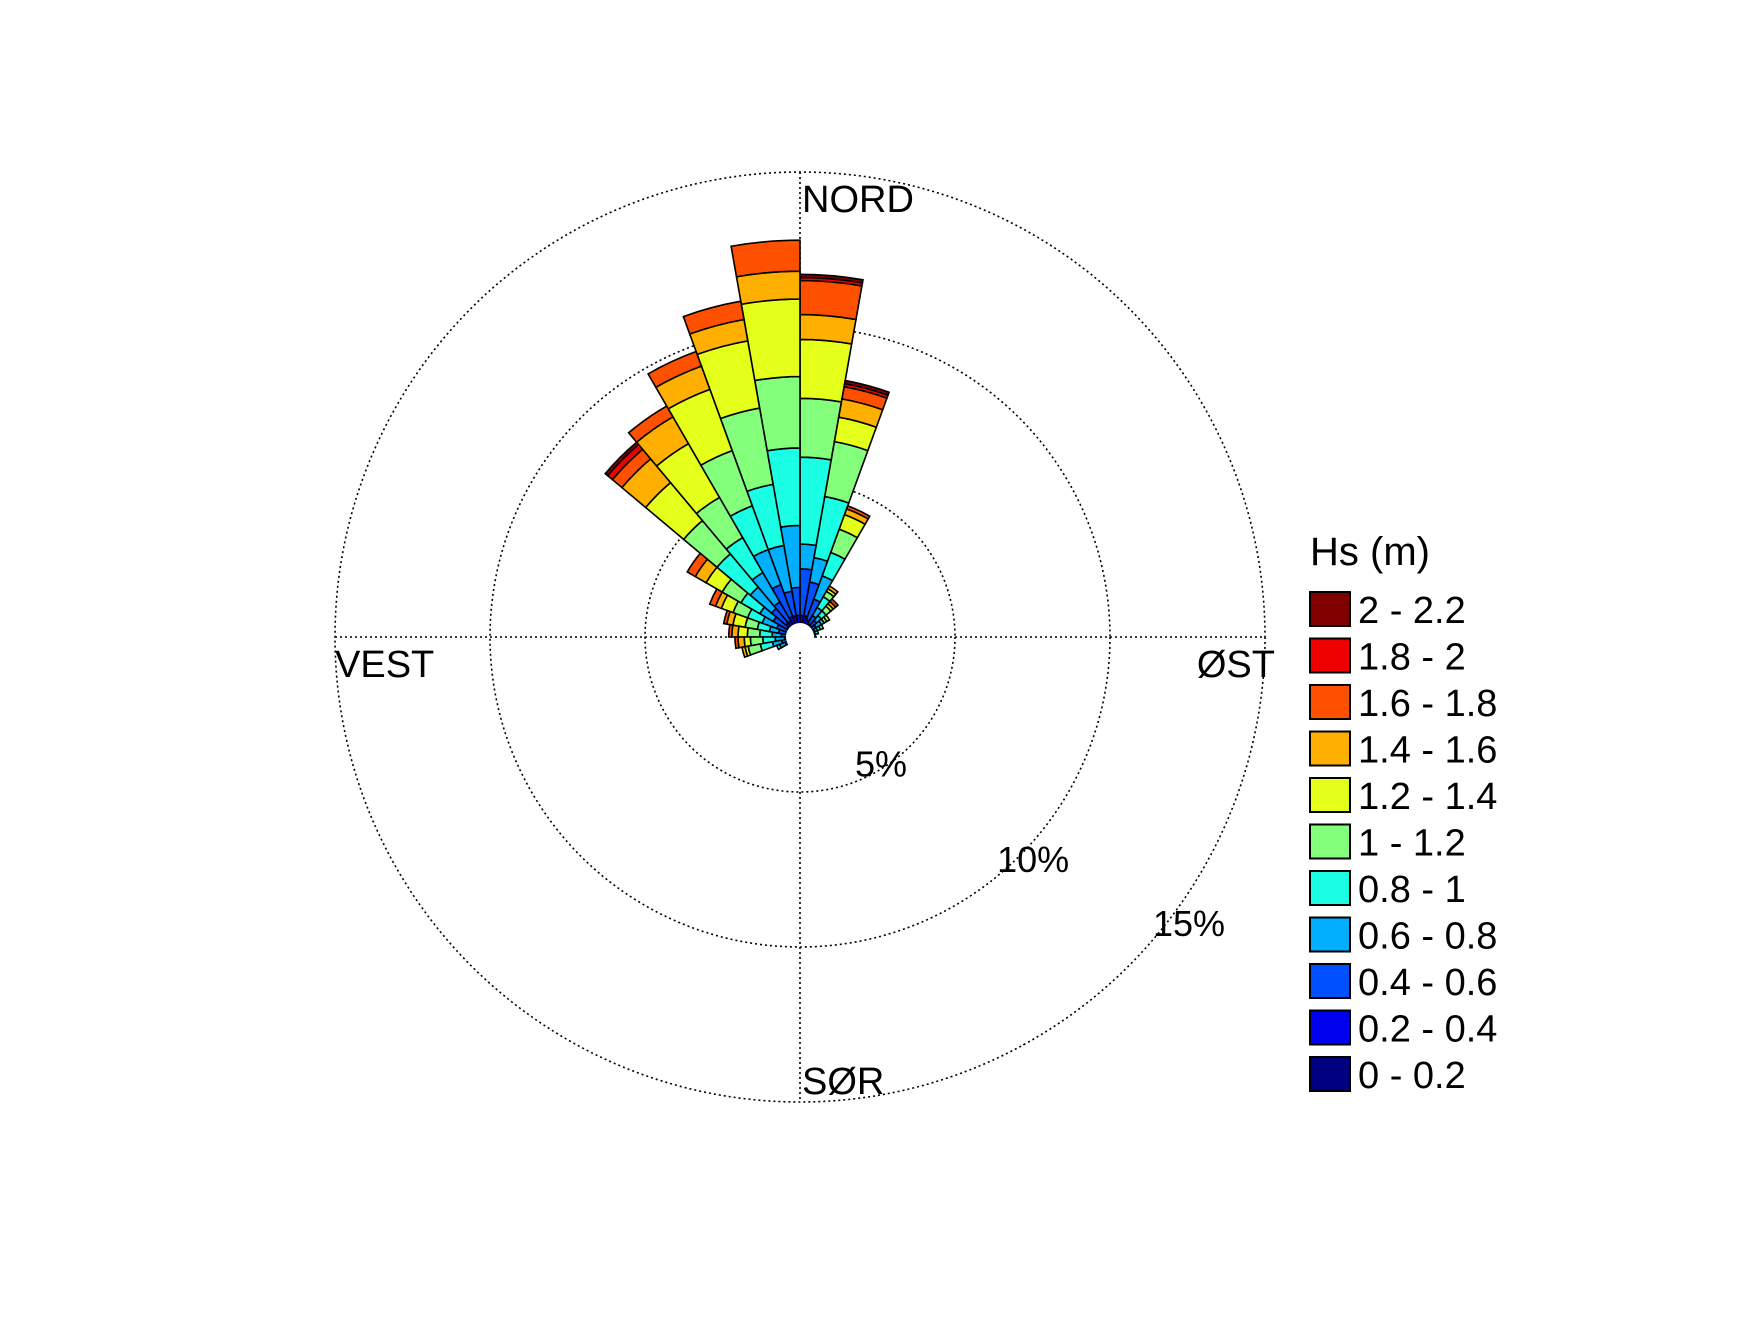 The image size is (1750, 1318). What do you see at coordinates (384, 665) in the screenshot?
I see `compass-west-label: VEST` at bounding box center [384, 665].